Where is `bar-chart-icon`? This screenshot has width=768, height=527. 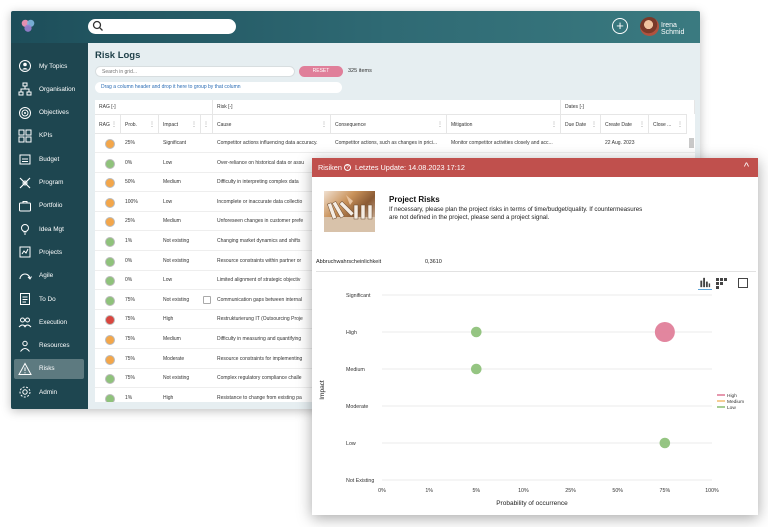 bar-chart-icon is located at coordinates (705, 283).